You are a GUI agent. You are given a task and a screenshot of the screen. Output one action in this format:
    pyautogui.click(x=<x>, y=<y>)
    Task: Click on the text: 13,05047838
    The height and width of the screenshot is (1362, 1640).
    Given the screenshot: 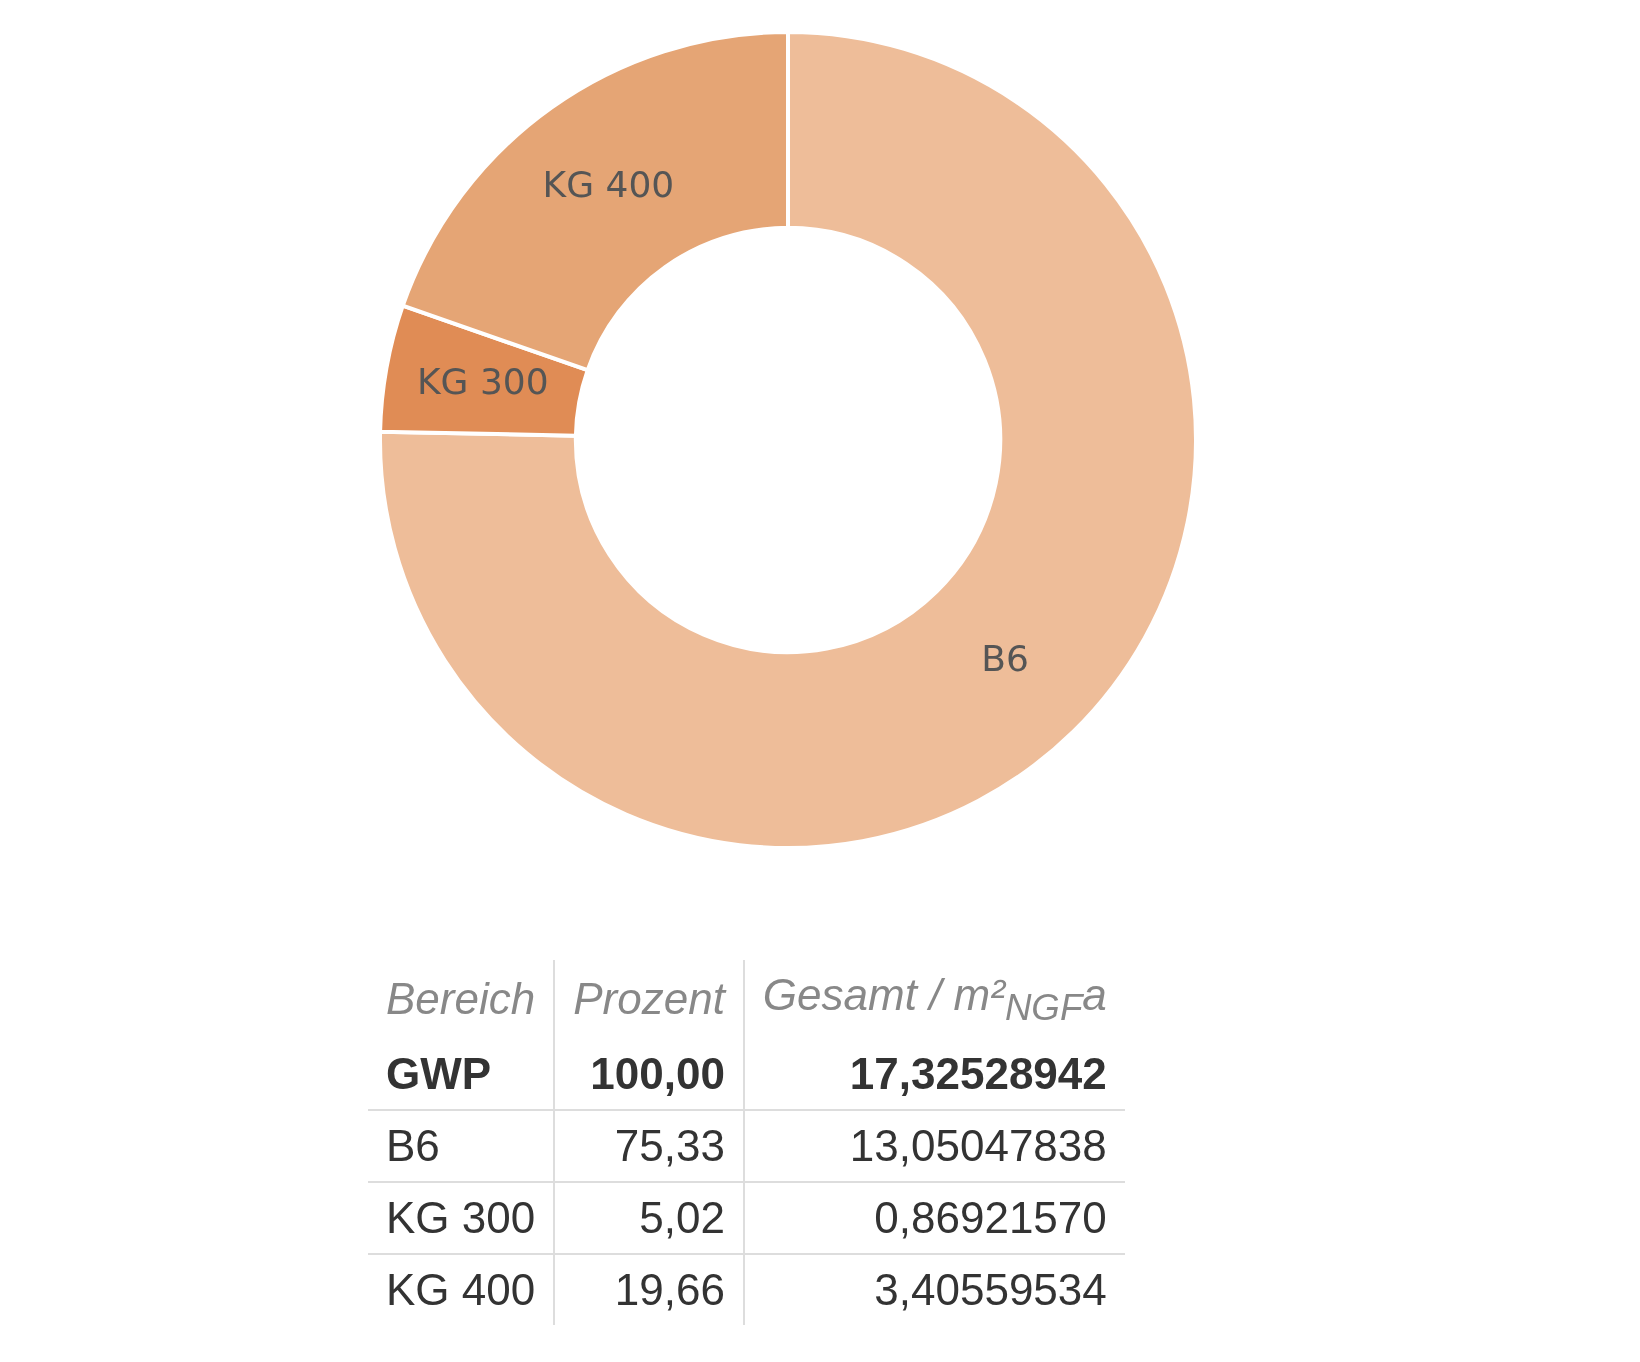 What is the action you would take?
    pyautogui.click(x=978, y=1145)
    